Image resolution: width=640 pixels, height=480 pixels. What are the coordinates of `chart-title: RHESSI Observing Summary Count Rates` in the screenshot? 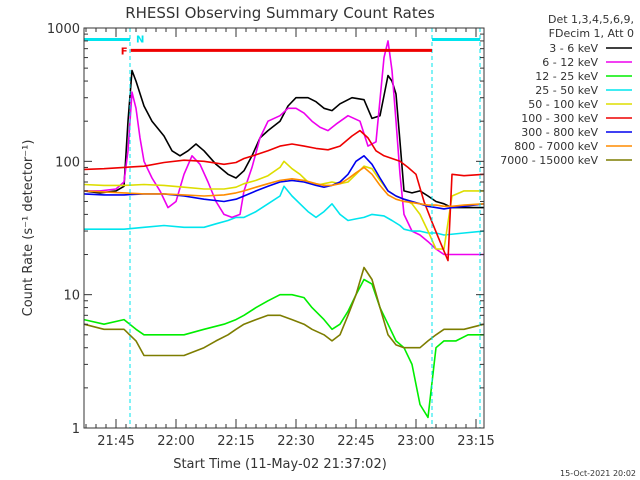 It's located at (280, 13).